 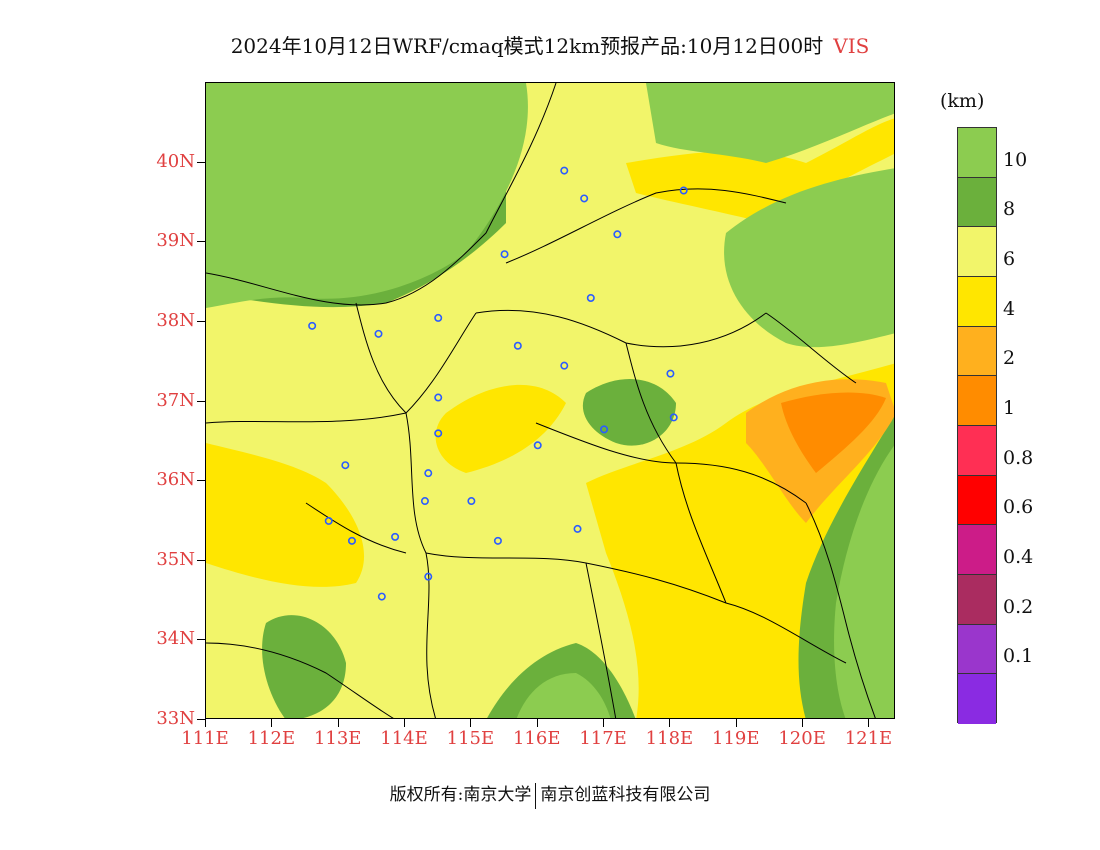 I want to click on lon-tick-label: 111E, so click(x=205, y=738).